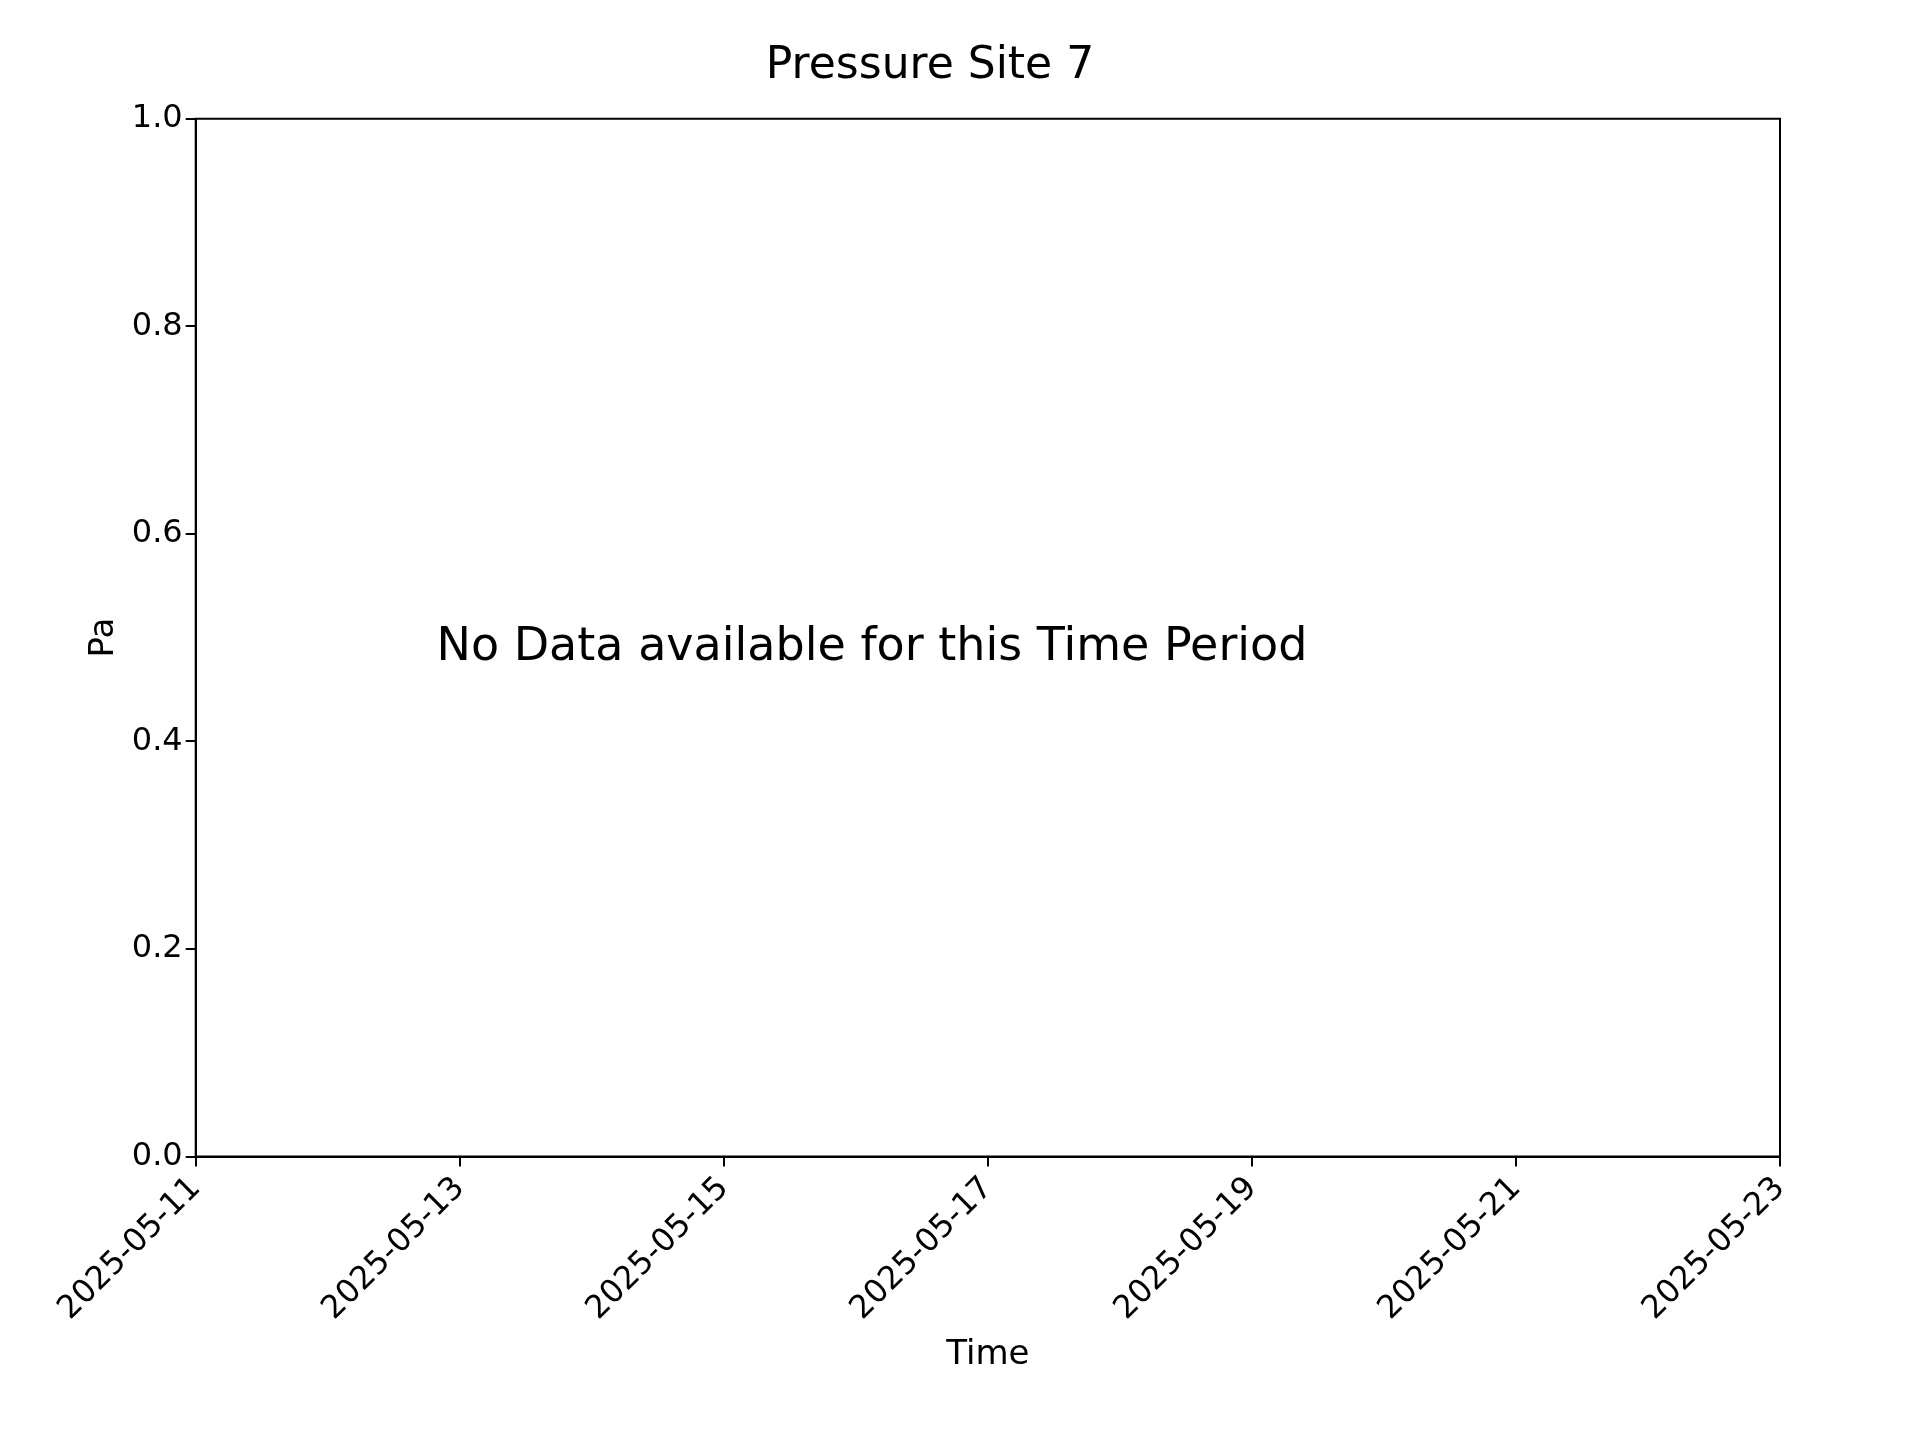 The image size is (1920, 1440). Describe the element at coordinates (157, 1153) in the screenshot. I see `y-tick-label: 0.0` at that location.